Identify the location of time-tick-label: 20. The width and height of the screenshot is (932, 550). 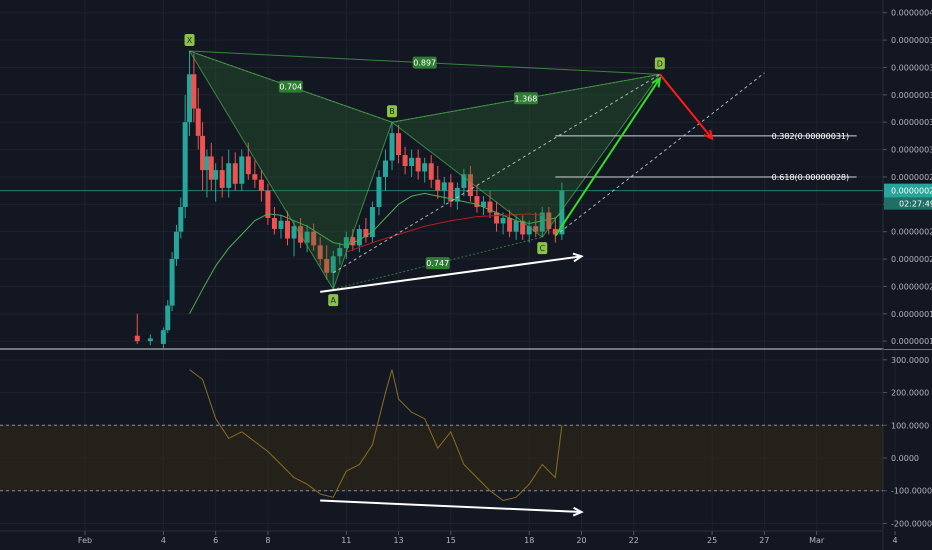
(581, 540).